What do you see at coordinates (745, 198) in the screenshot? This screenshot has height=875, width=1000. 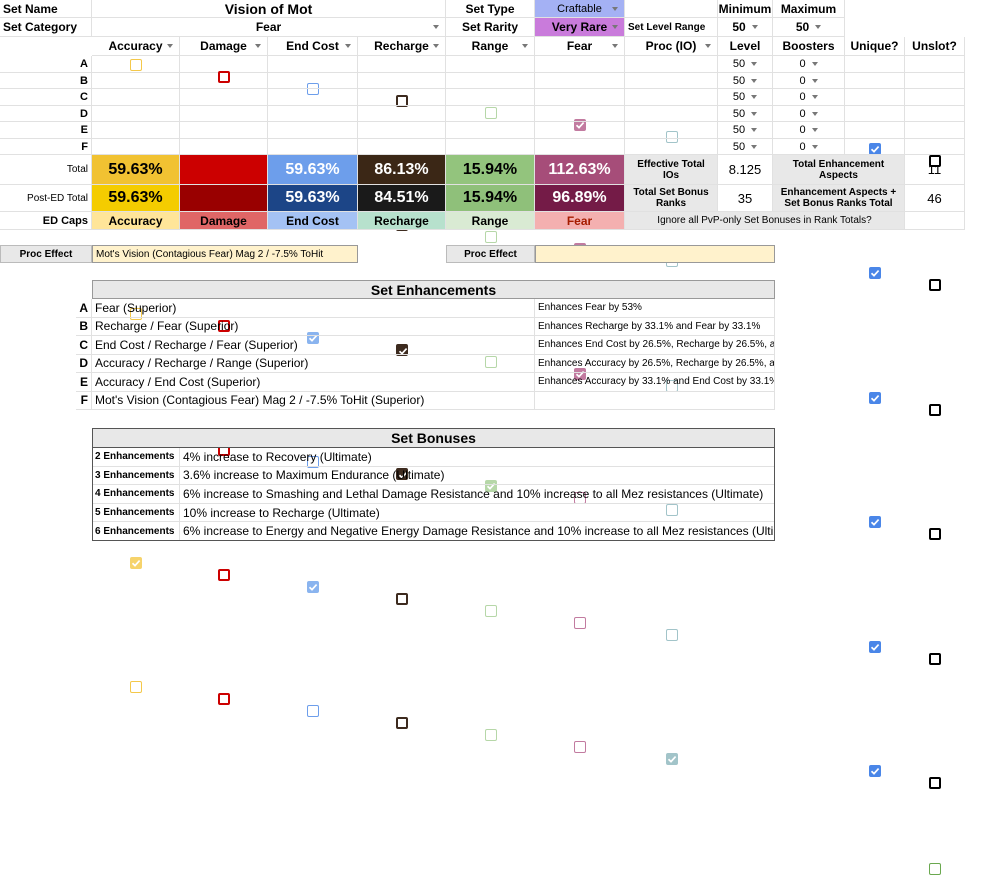 I see `value-text: 35` at bounding box center [745, 198].